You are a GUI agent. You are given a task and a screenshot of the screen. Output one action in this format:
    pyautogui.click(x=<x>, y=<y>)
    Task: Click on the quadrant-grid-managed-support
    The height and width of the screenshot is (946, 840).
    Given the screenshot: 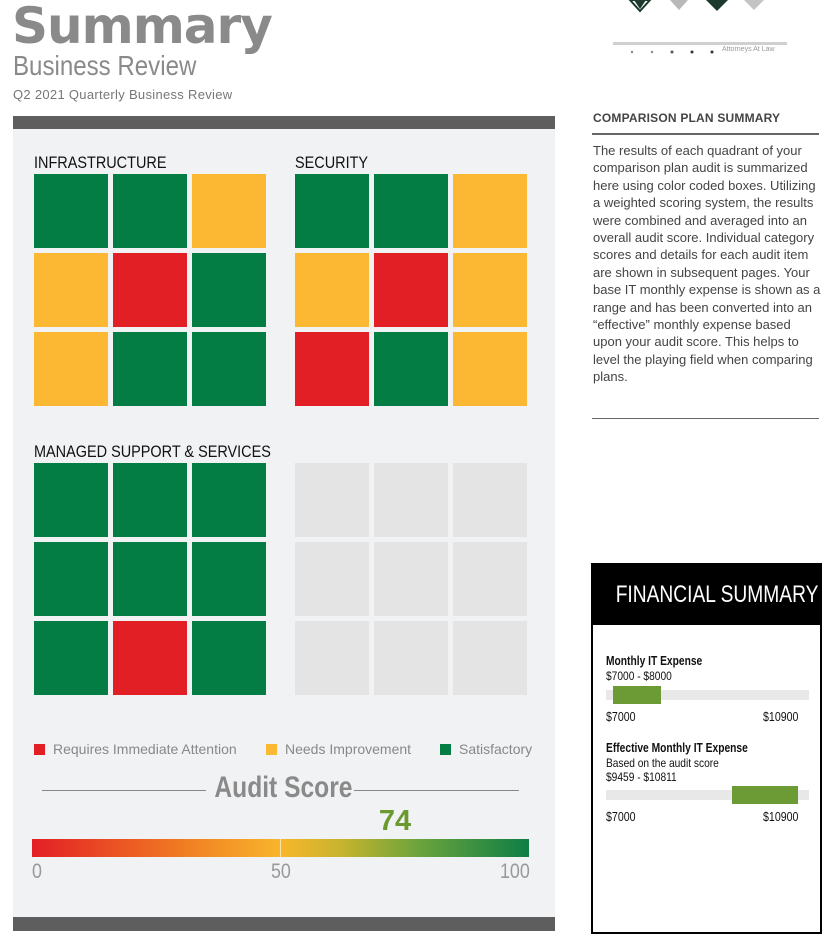 What is the action you would take?
    pyautogui.click(x=150, y=579)
    